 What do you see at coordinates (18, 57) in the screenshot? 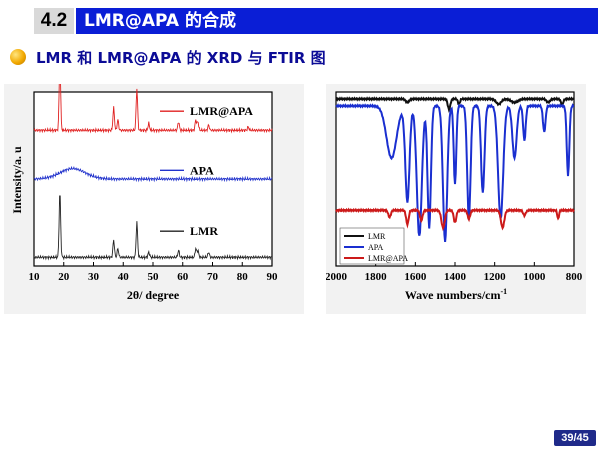
I see `bullet-dot-icon` at bounding box center [18, 57].